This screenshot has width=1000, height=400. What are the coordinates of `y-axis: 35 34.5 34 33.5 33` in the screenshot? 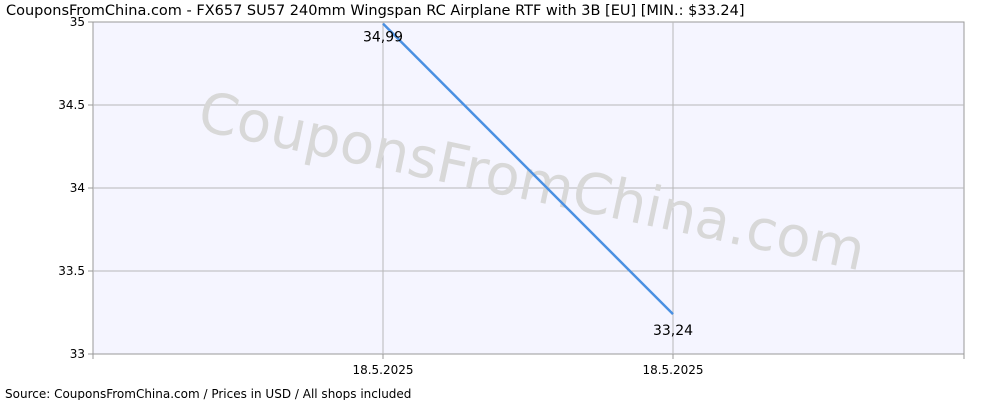 It's located at (75, 188).